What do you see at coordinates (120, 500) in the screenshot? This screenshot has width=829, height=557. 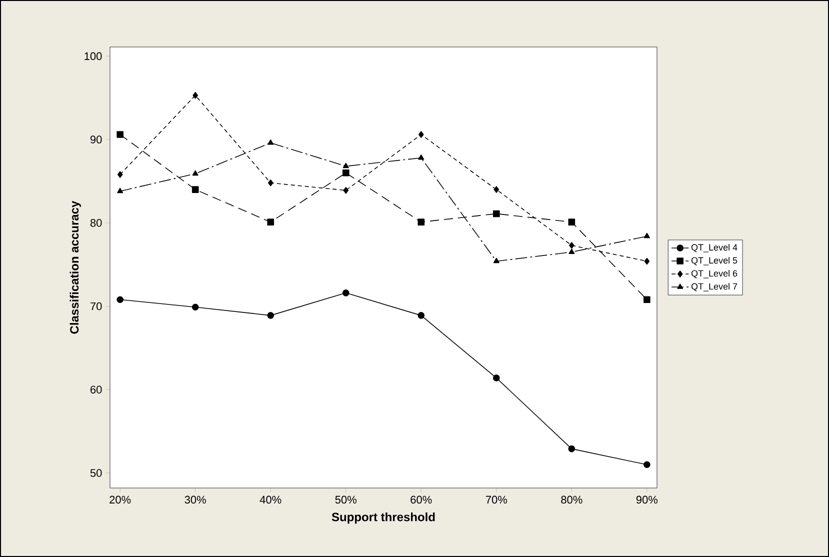 I see `x-tick-label: 20%` at bounding box center [120, 500].